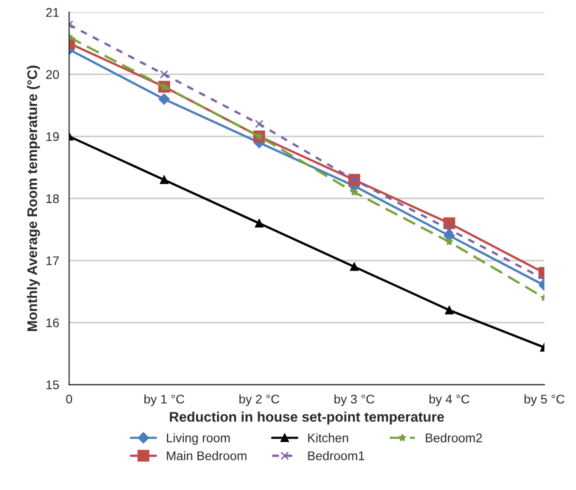  What do you see at coordinates (450, 400) in the screenshot?
I see `x-tick-label: by 4 °C` at bounding box center [450, 400].